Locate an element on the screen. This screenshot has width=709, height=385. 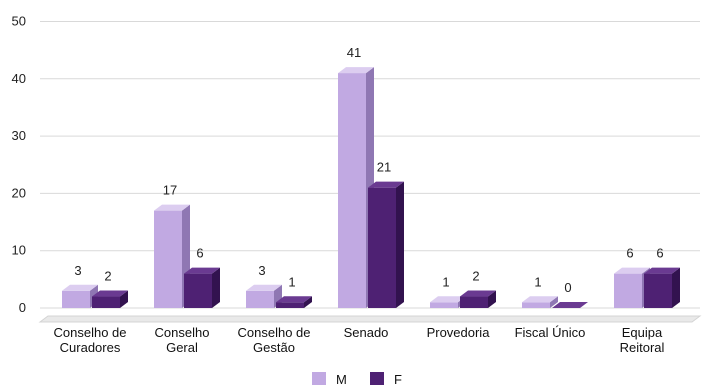
x-tick-label-line: Equipa is located at coordinates (642, 332).